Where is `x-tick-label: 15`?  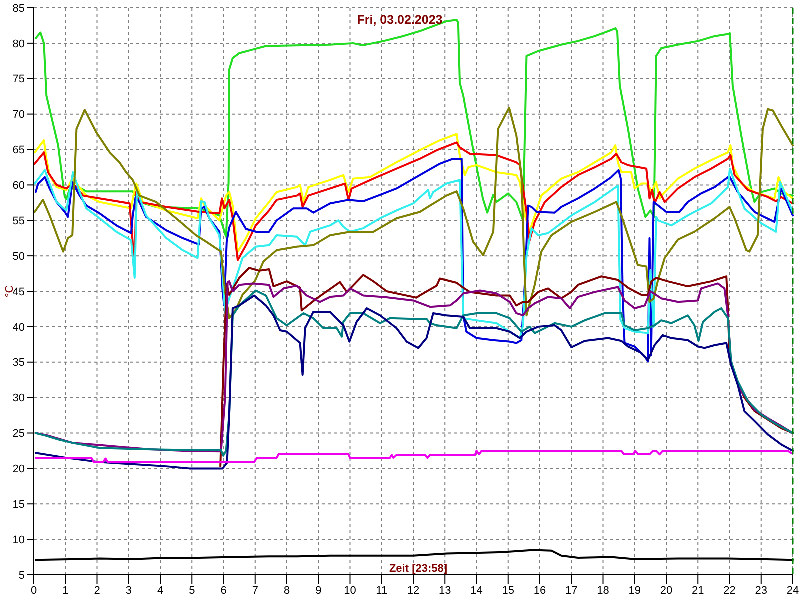 x-tick-label: 15 is located at coordinates (508, 591).